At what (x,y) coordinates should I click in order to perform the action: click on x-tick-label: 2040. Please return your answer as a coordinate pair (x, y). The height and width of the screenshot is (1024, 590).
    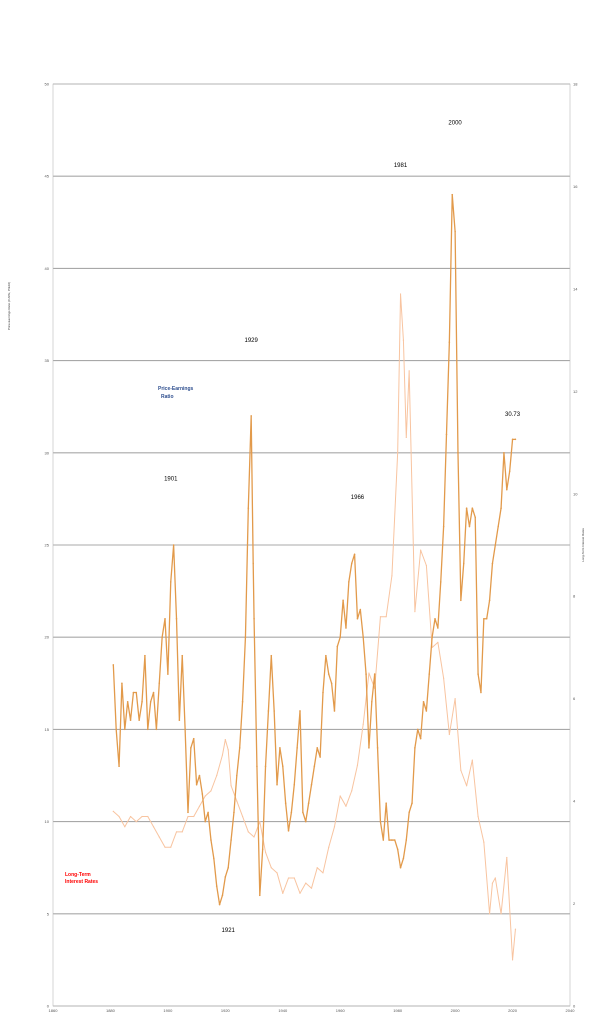
    Looking at the image, I should click on (571, 1010).